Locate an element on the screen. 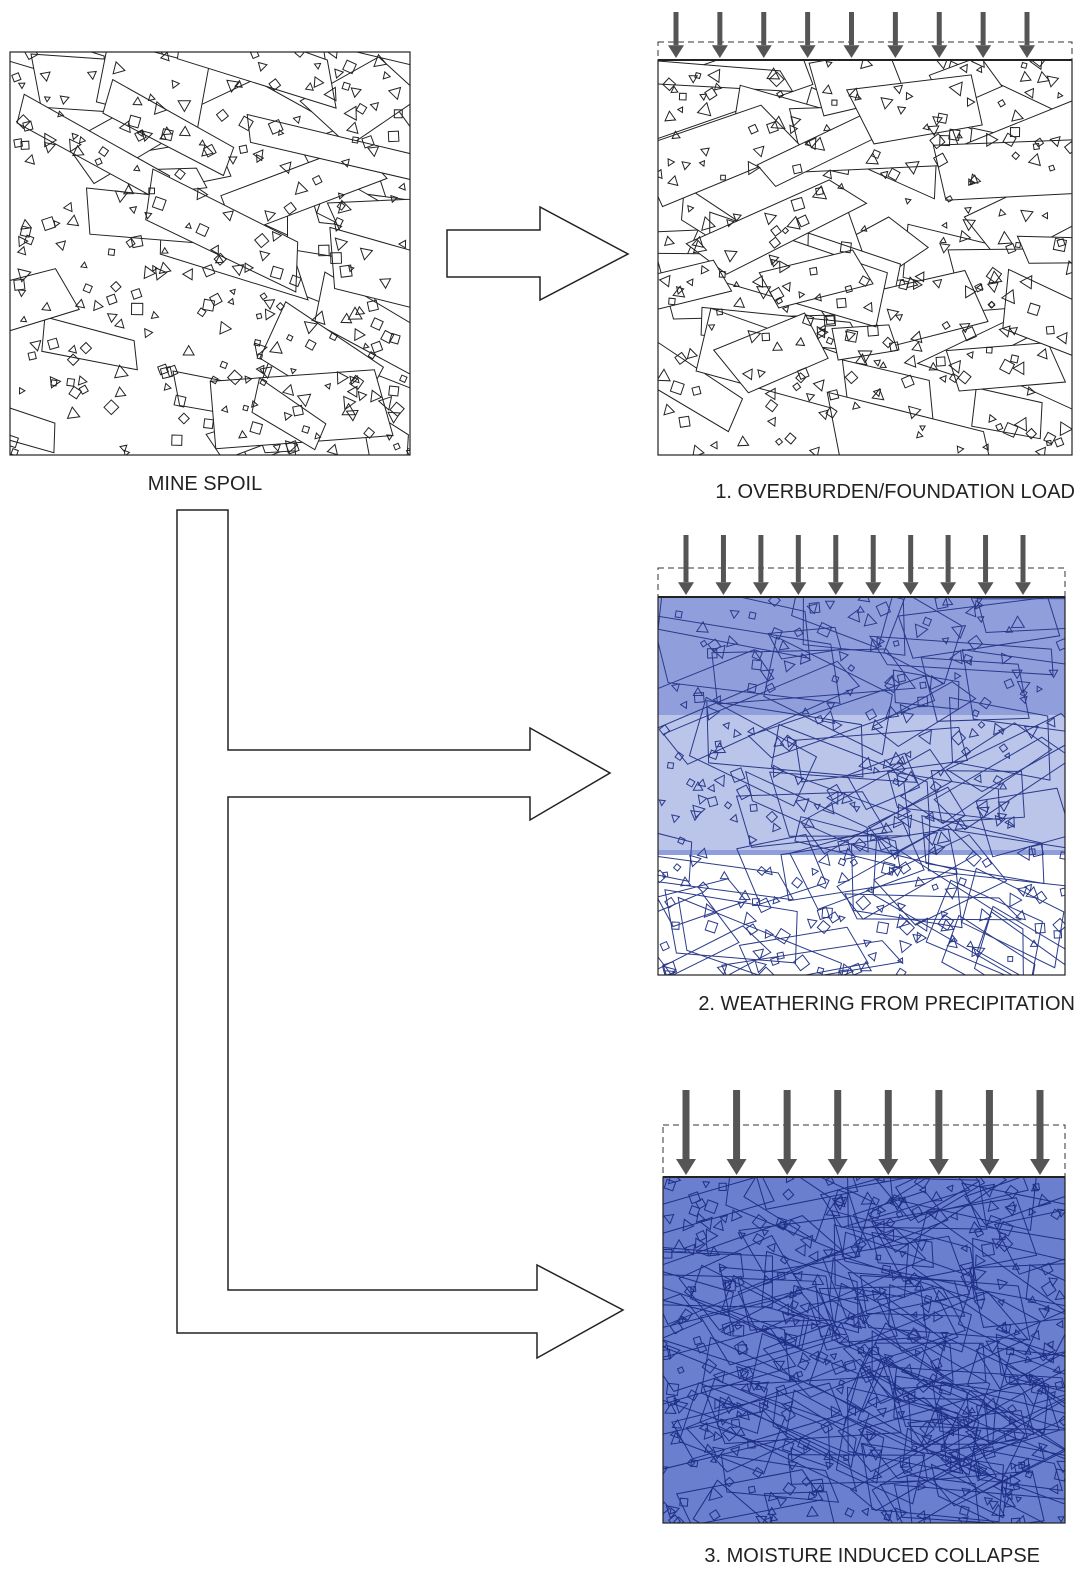 The width and height of the screenshot is (1089, 1584). panel-label: 2. WEATHERING FROM PRECIPITATION is located at coordinates (886, 1004).